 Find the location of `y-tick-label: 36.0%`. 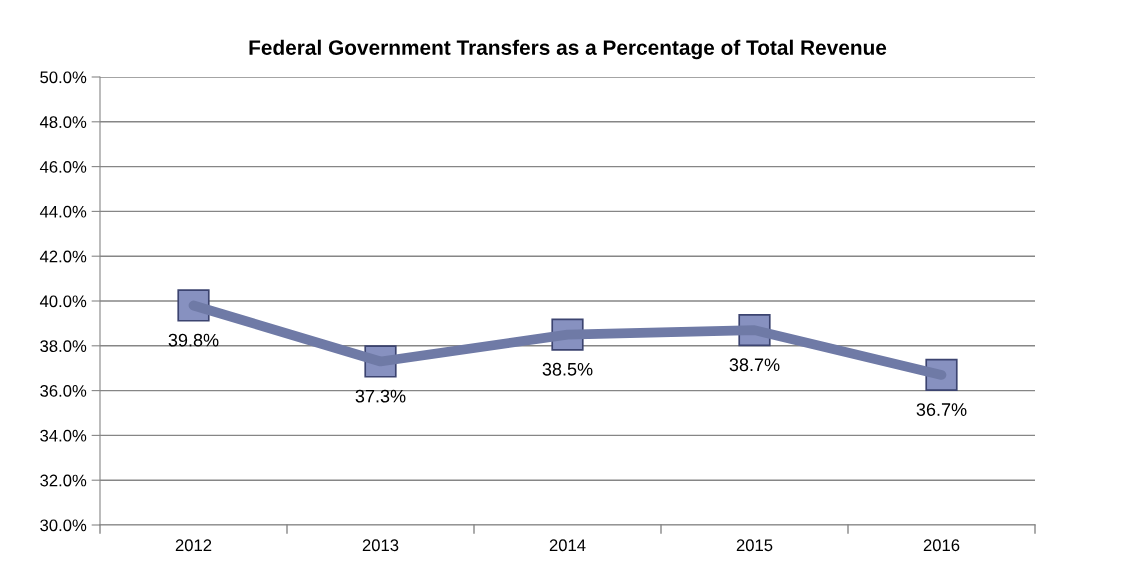

y-tick-label: 36.0% is located at coordinates (63, 391).